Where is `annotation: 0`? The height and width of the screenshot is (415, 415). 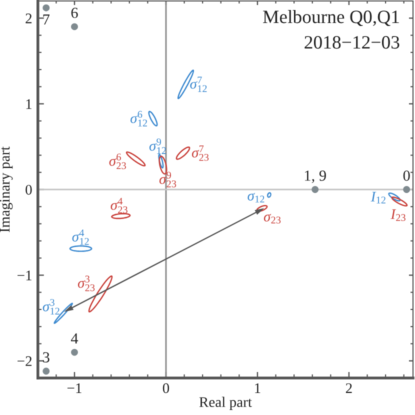
annotation: 0 is located at coordinates (406, 175).